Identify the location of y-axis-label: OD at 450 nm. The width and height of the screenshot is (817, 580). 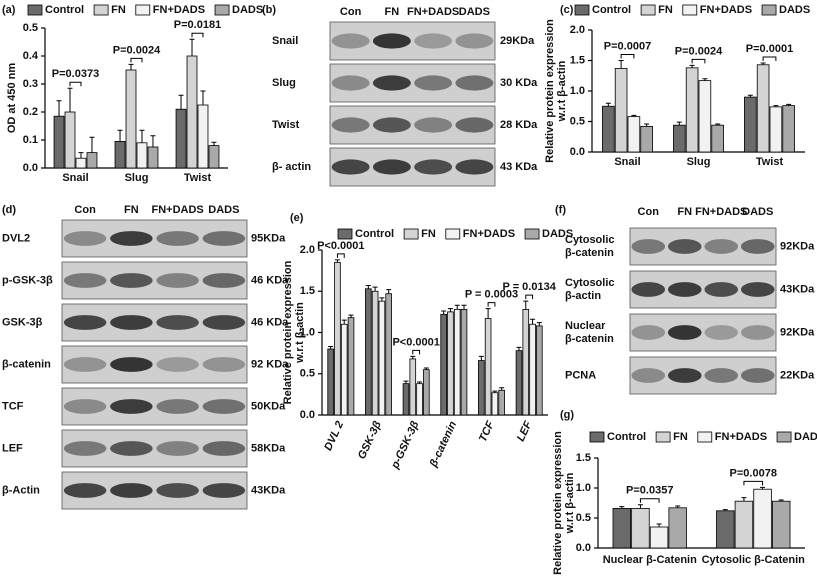
(12, 98).